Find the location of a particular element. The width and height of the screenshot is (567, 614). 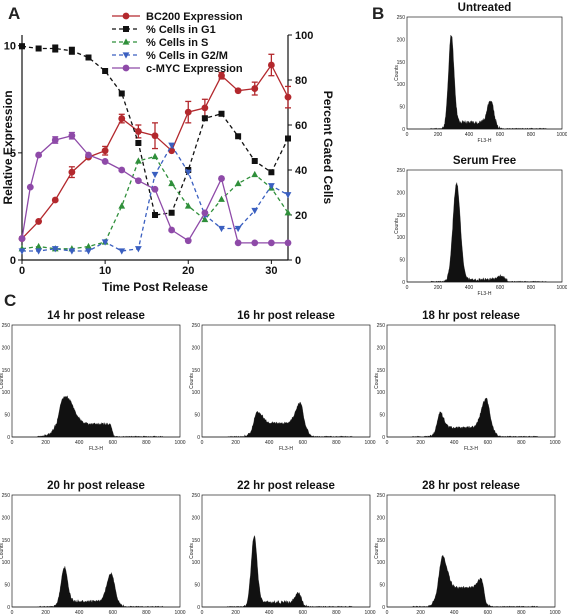

series-cells-in-g2-m is located at coordinates (155, 198).